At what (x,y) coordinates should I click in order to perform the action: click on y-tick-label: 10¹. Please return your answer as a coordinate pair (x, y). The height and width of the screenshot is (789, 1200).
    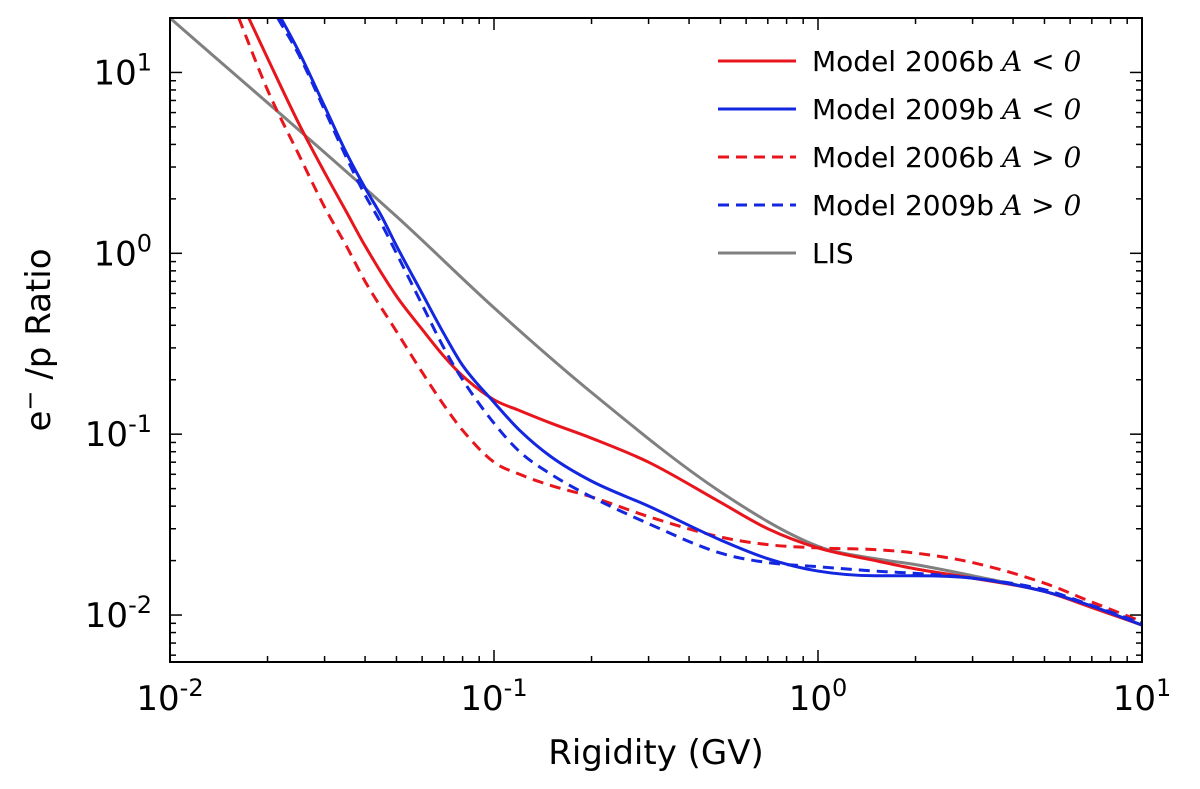
    Looking at the image, I should click on (122, 70).